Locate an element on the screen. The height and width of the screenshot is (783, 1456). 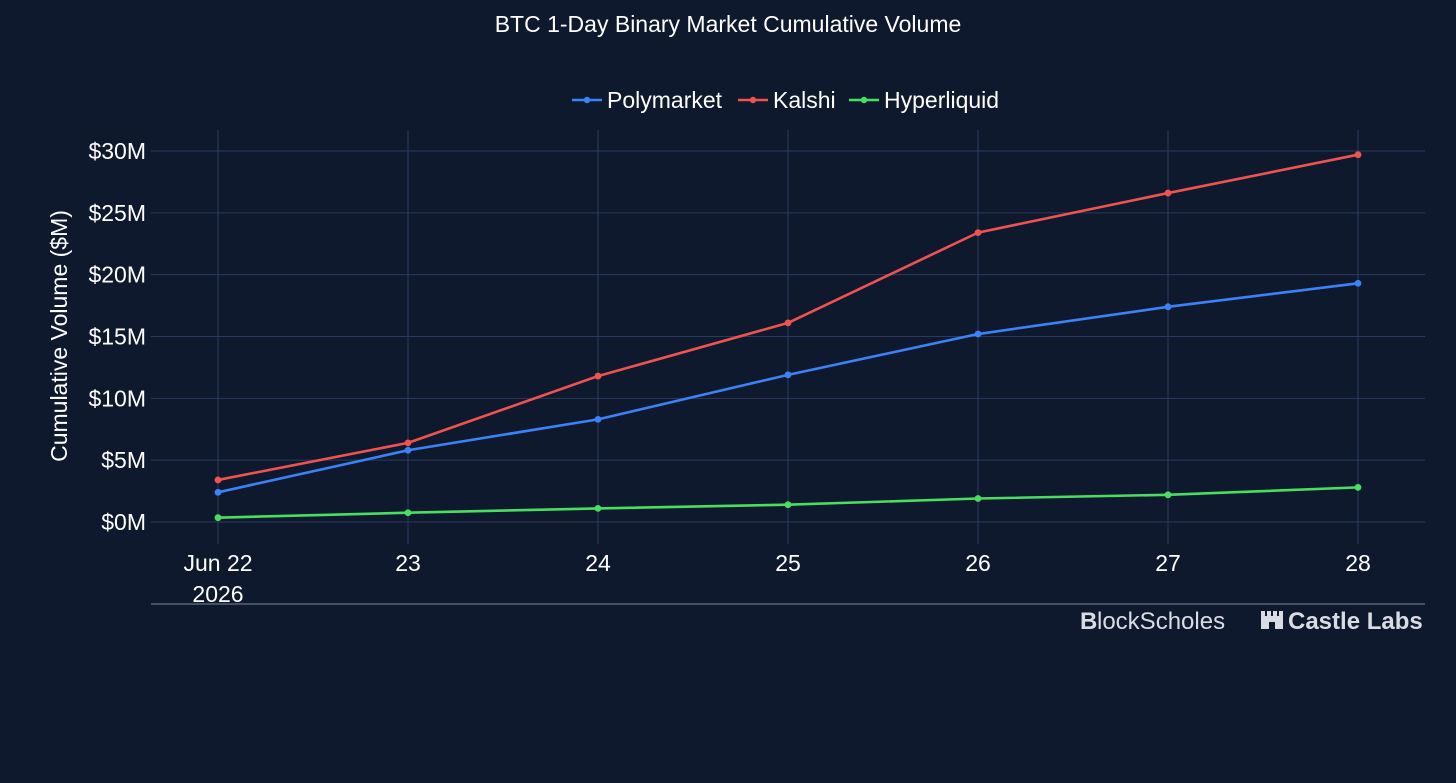
x-tick-label: 23 is located at coordinates (408, 563).